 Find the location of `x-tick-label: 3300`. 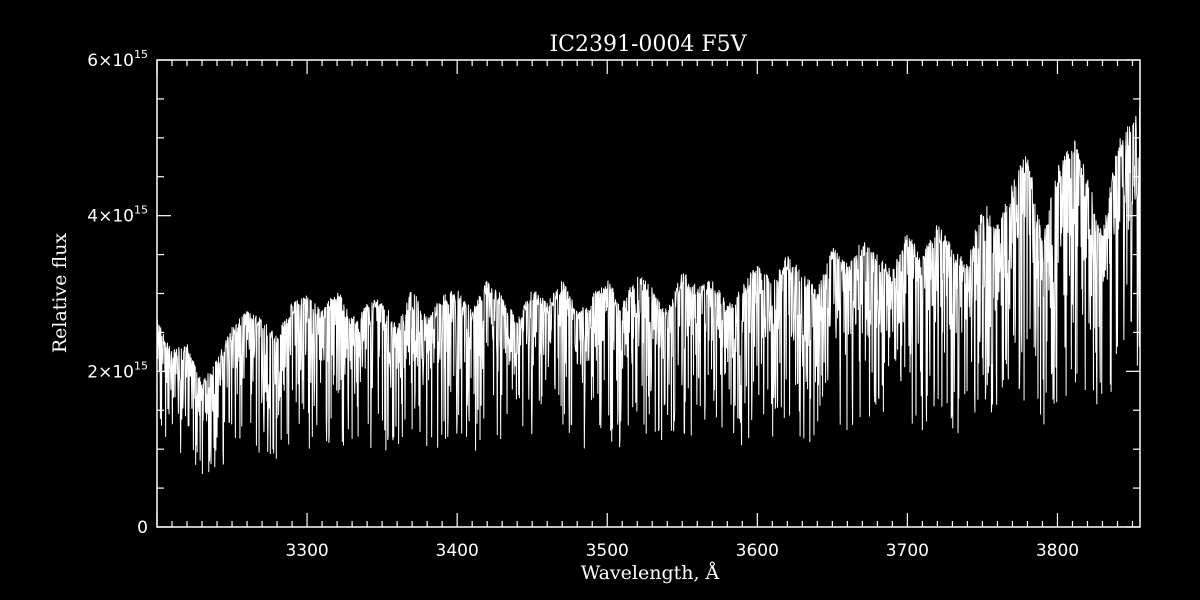

x-tick-label: 3300 is located at coordinates (306, 551).